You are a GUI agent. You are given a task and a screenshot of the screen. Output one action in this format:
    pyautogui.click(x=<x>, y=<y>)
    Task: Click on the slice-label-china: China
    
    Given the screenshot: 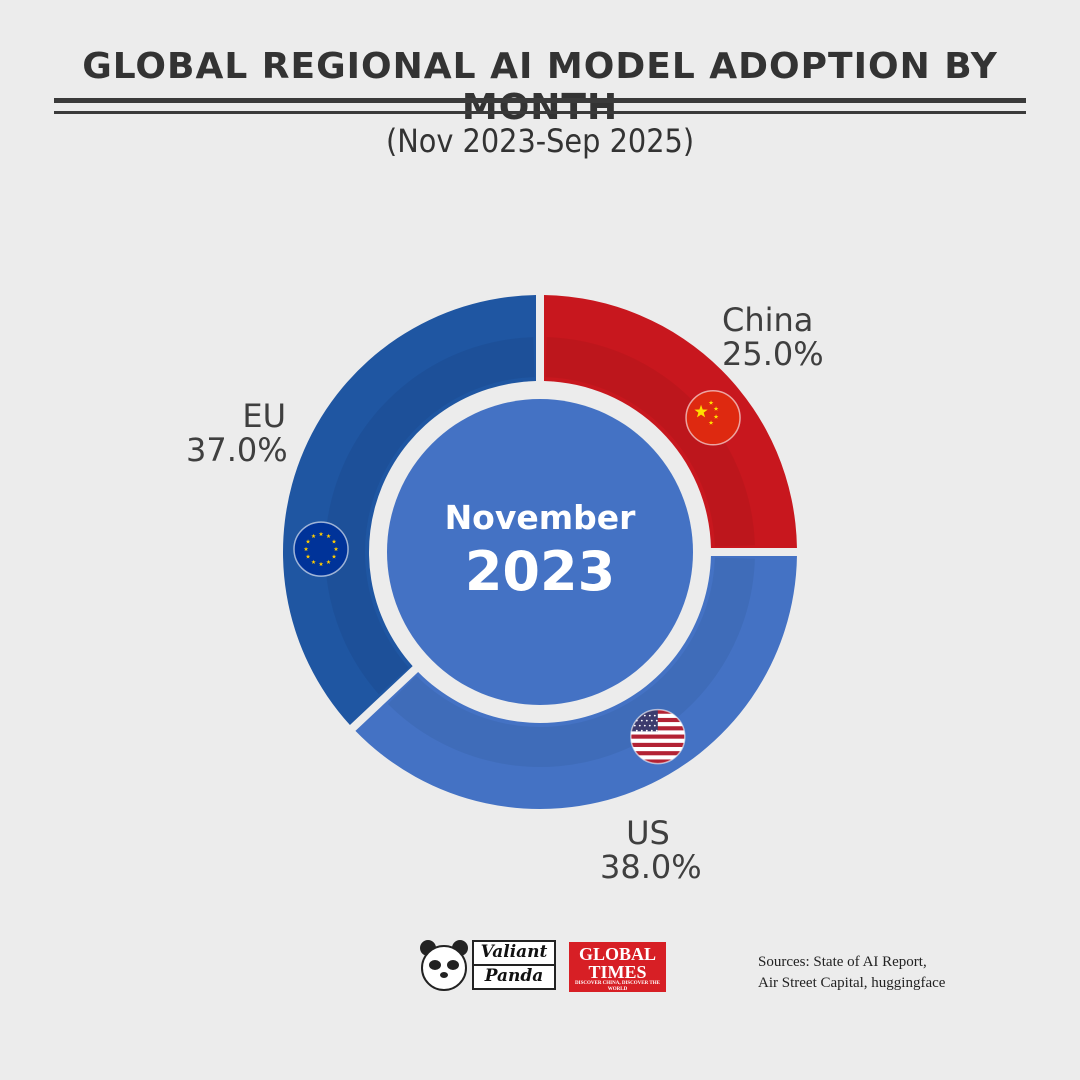 What is the action you would take?
    pyautogui.click(x=768, y=320)
    